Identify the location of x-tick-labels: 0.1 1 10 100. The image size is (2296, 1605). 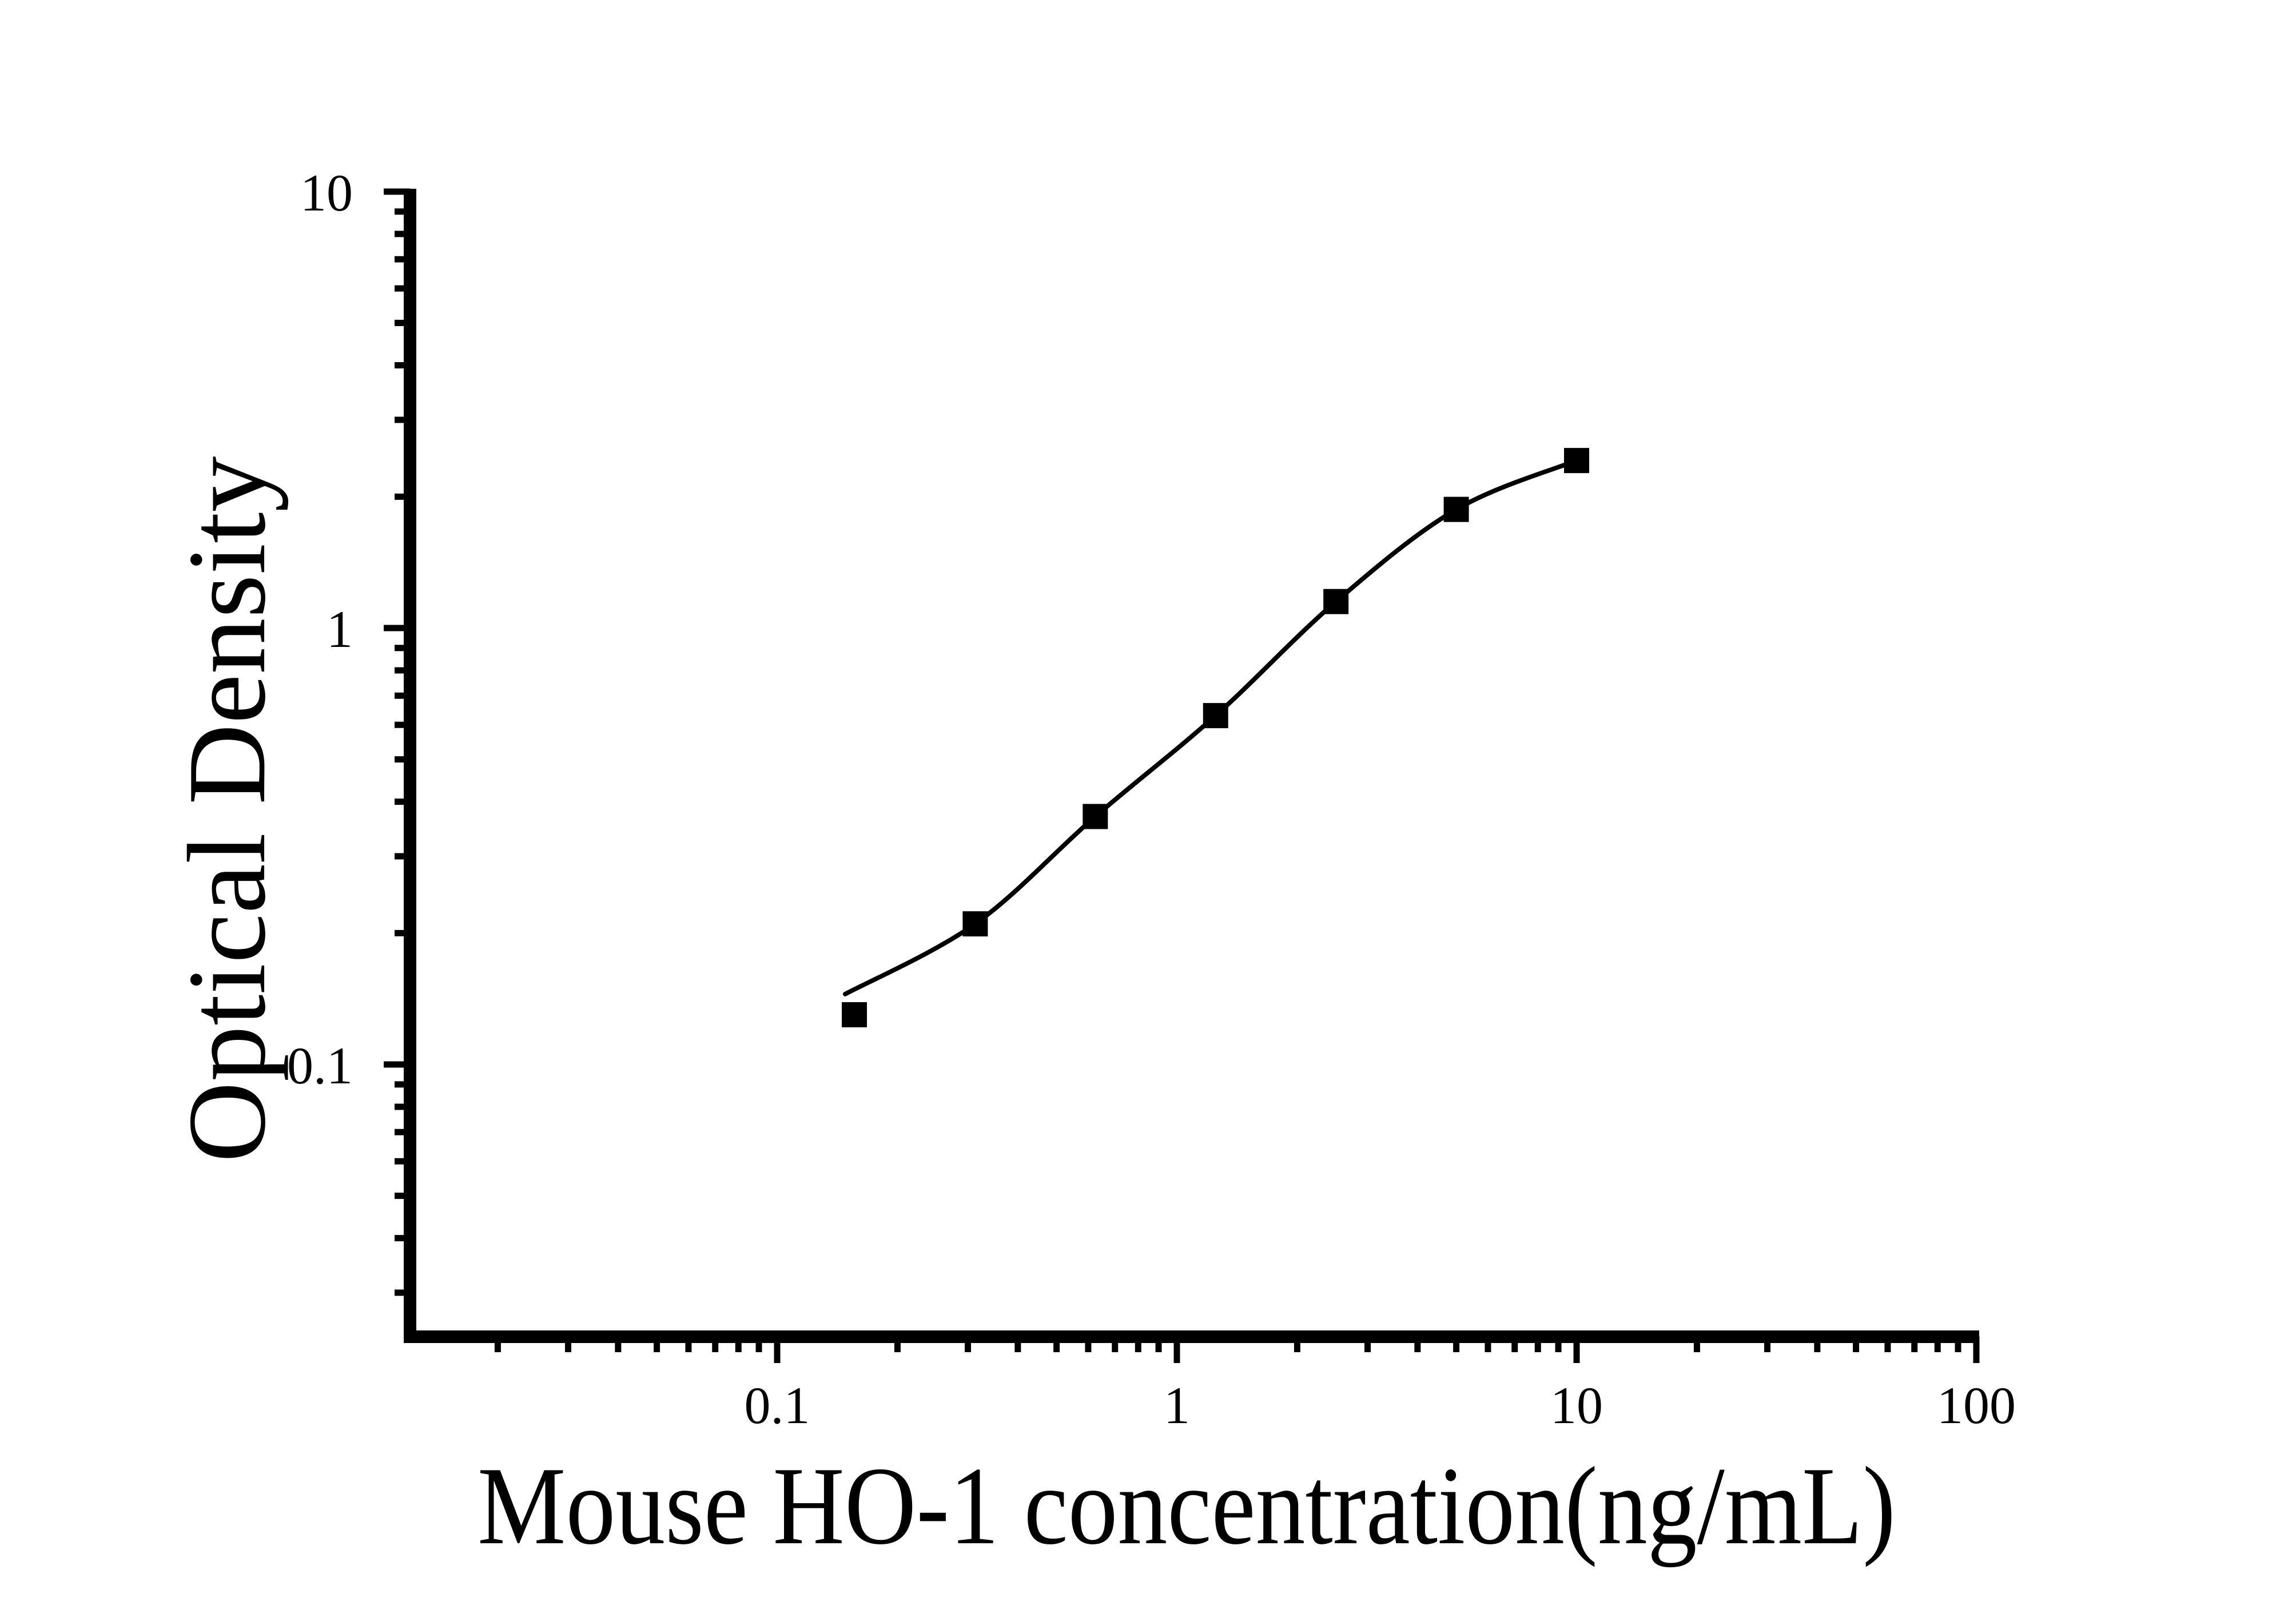
(1380, 1405).